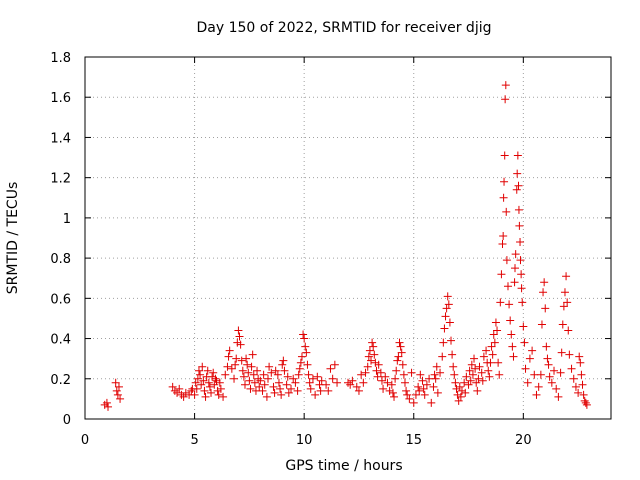 This screenshot has width=640, height=480. What do you see at coordinates (523, 440) in the screenshot?
I see `x-tick-label: 20` at bounding box center [523, 440].